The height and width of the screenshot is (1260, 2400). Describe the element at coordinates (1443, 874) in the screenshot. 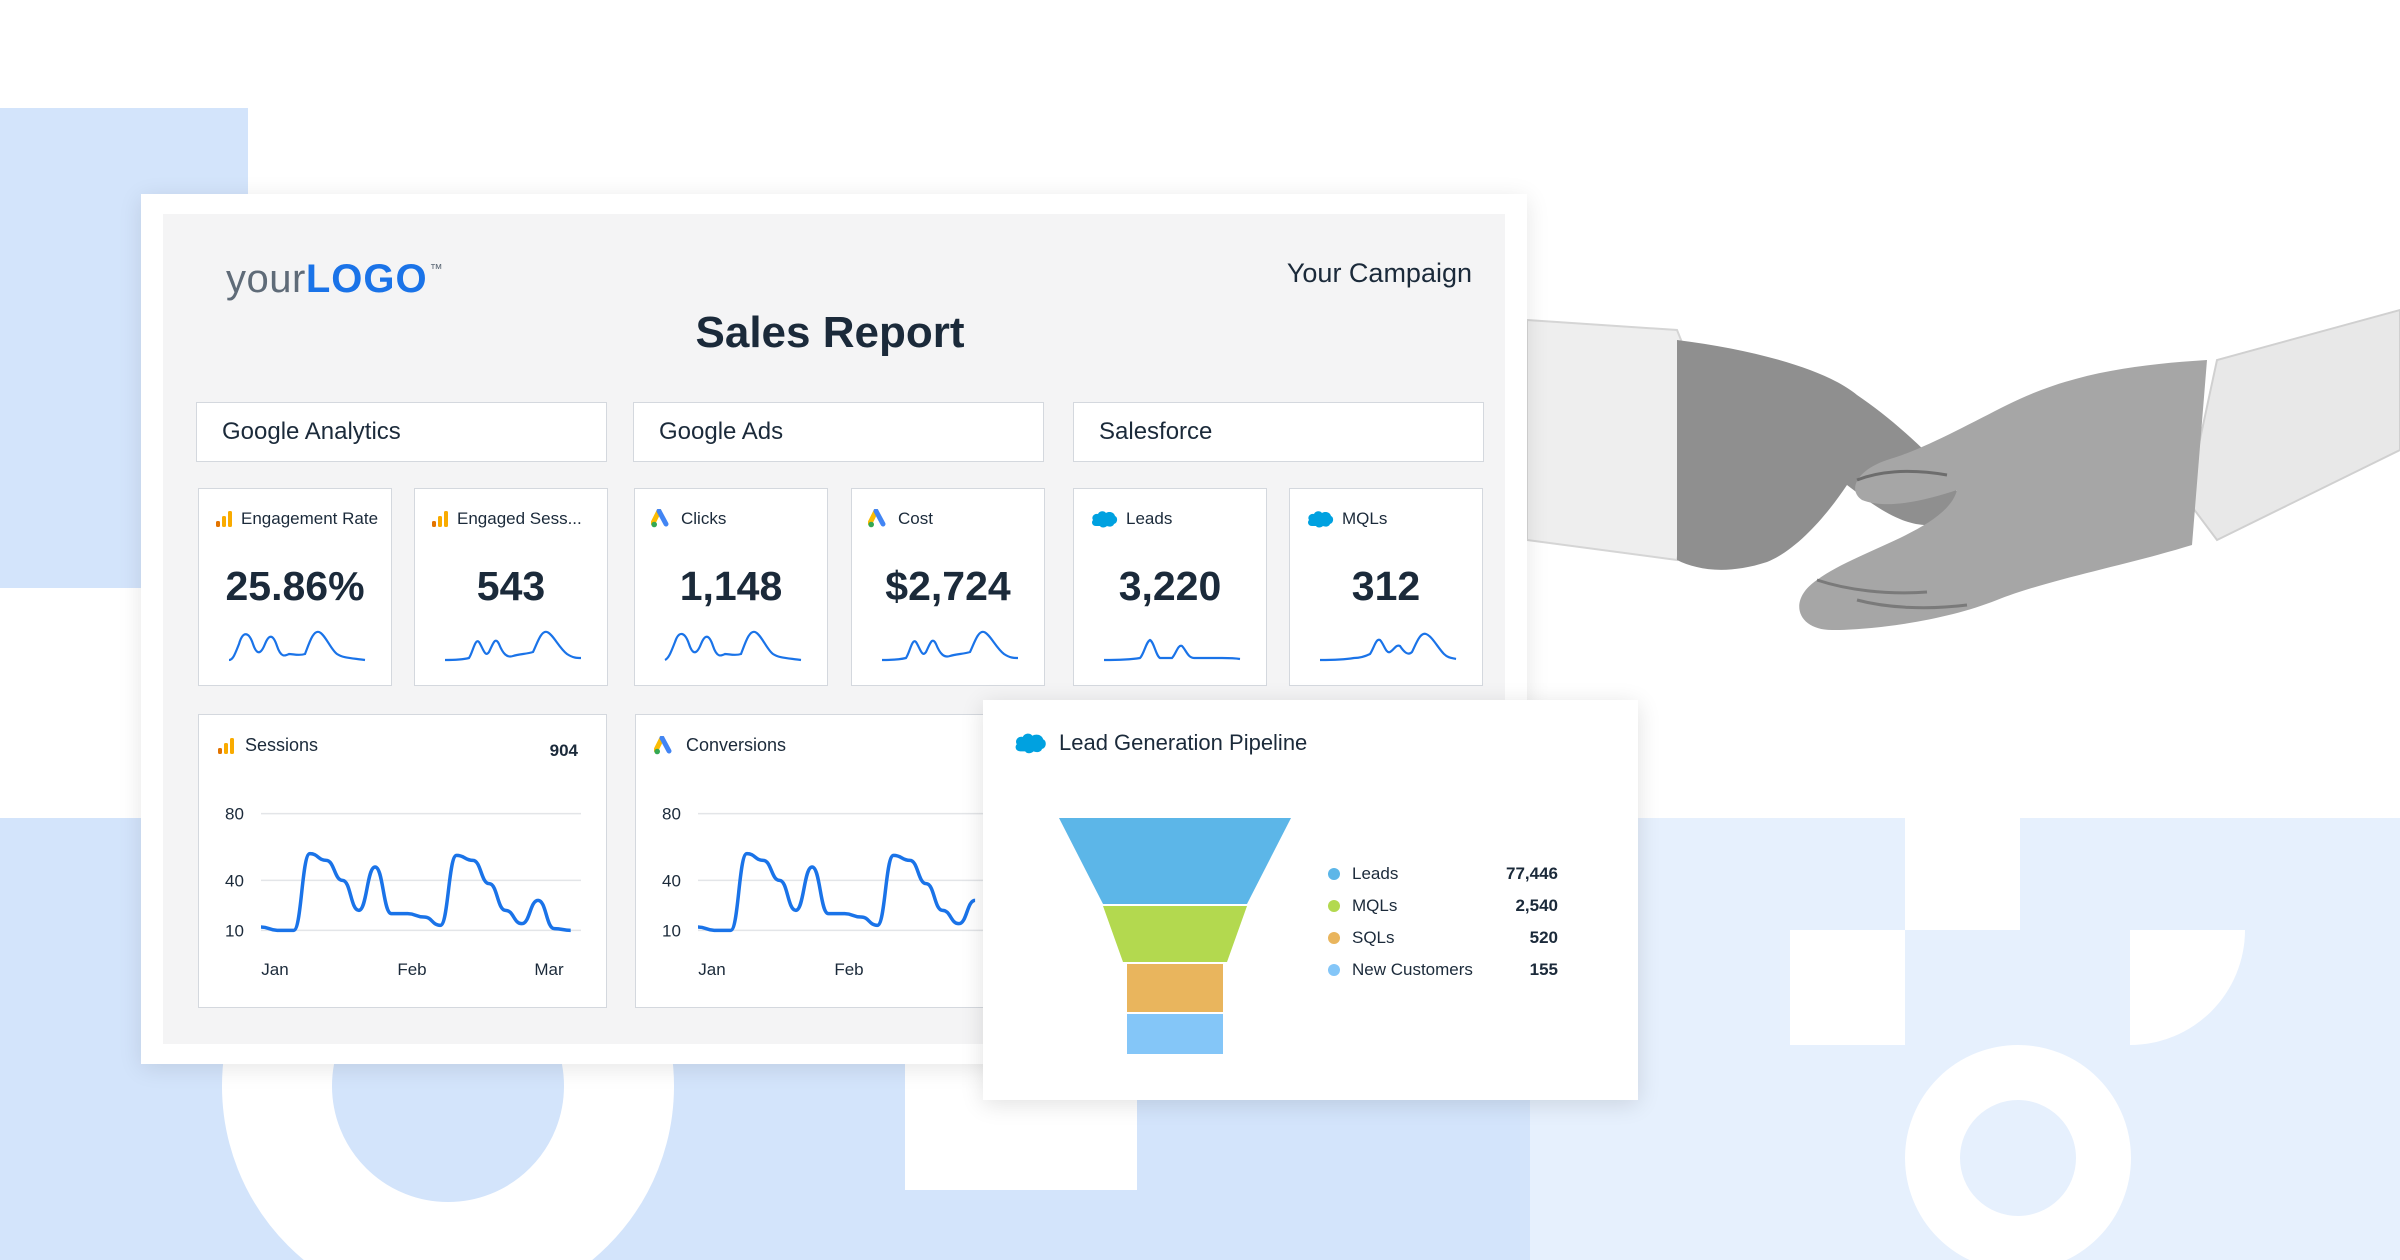

I see `legend-item: Leads 77,446` at that location.